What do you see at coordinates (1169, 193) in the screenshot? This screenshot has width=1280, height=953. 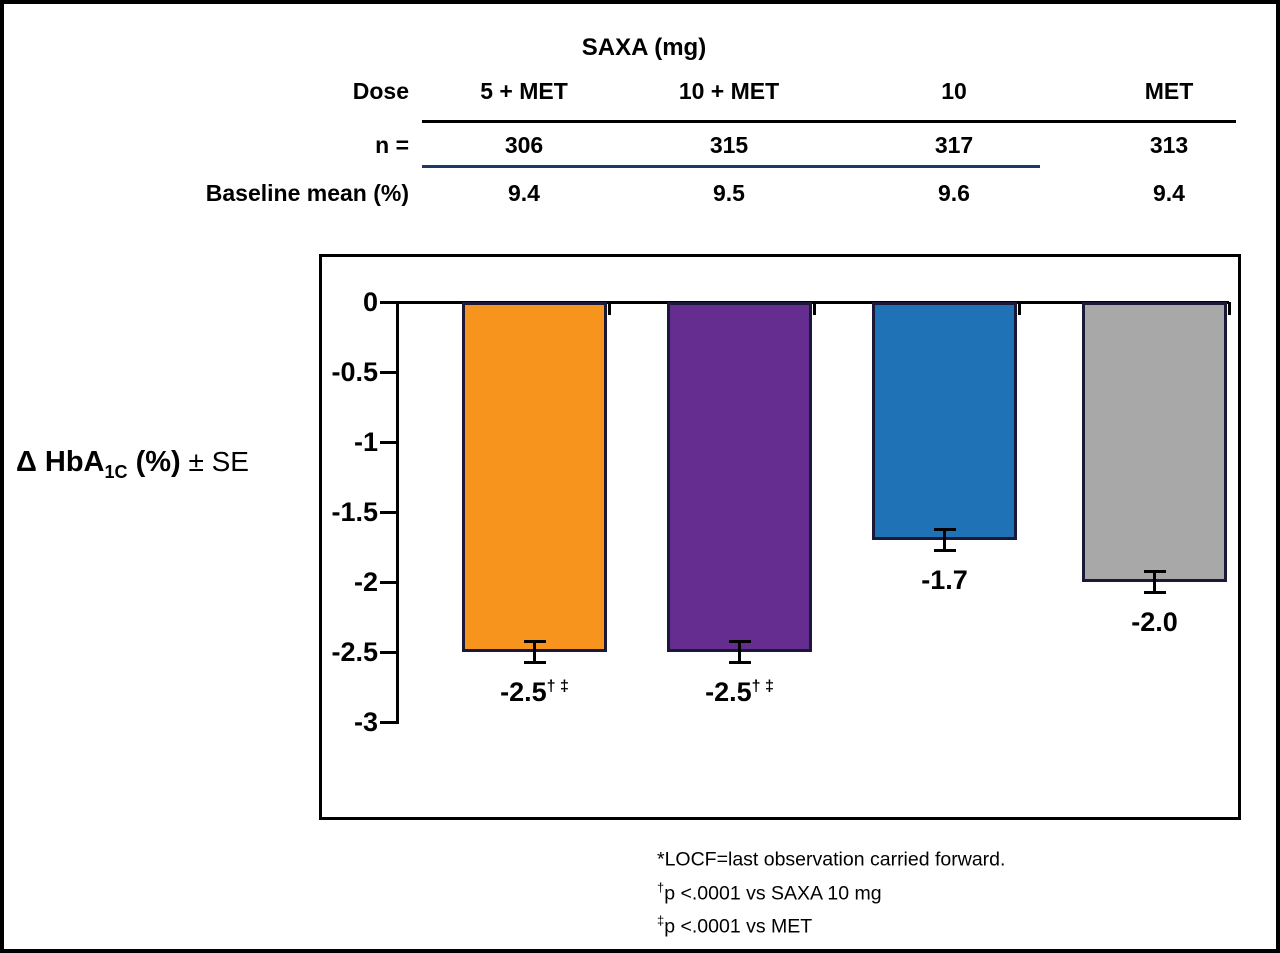 I see `baseline-col-4: 9.4` at bounding box center [1169, 193].